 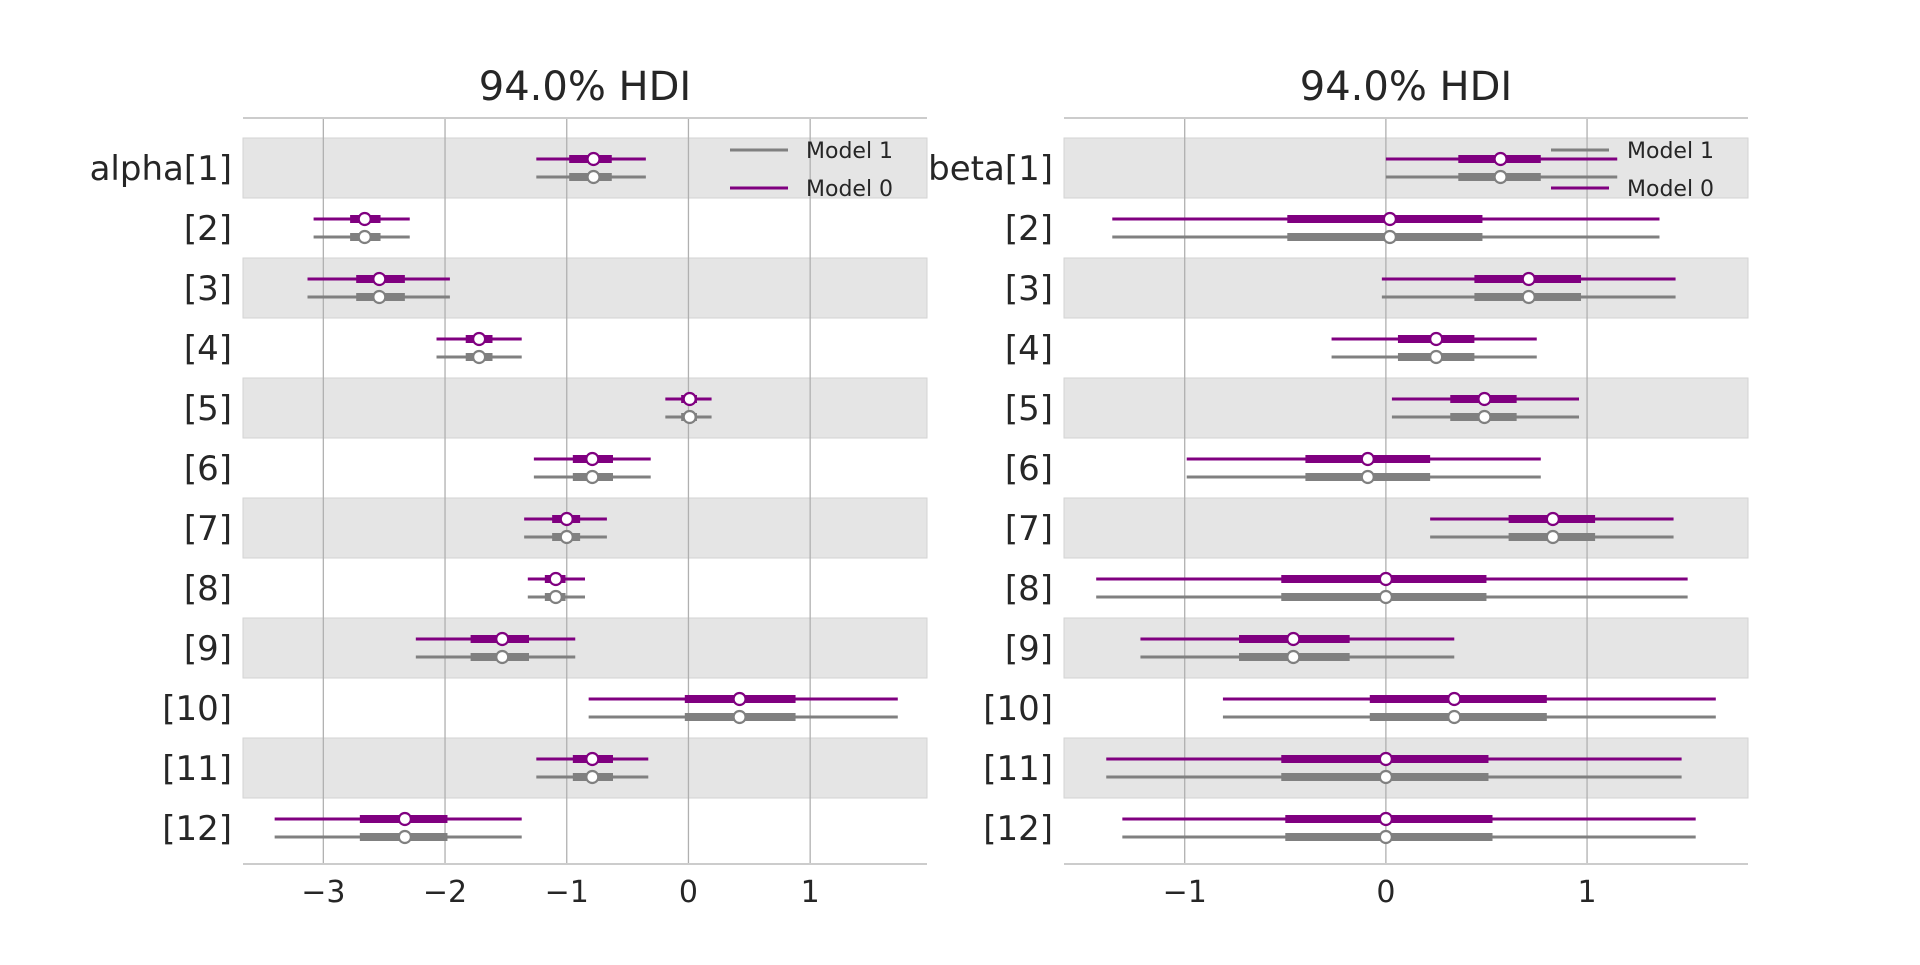 I want to click on x-tick-label: −2, so click(x=445, y=892).